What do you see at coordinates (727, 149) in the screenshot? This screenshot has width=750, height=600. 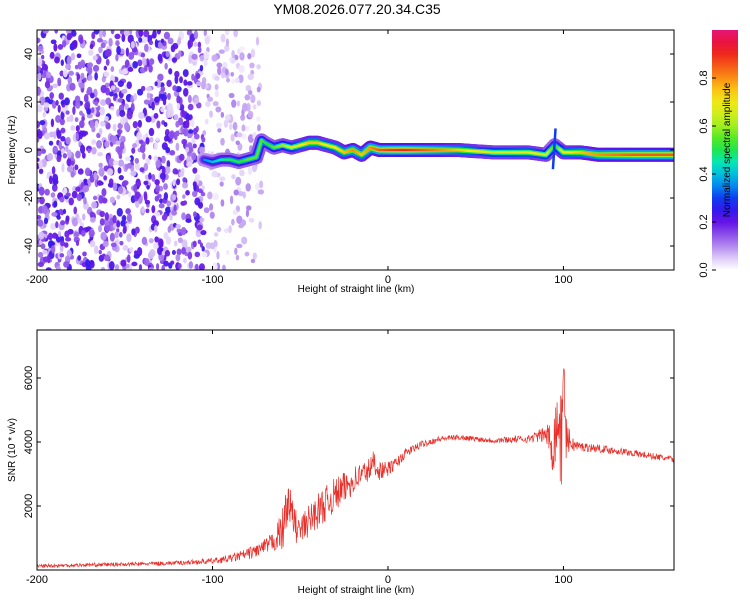 I see `colorbar-label: Normalized spectral amplitude` at bounding box center [727, 149].